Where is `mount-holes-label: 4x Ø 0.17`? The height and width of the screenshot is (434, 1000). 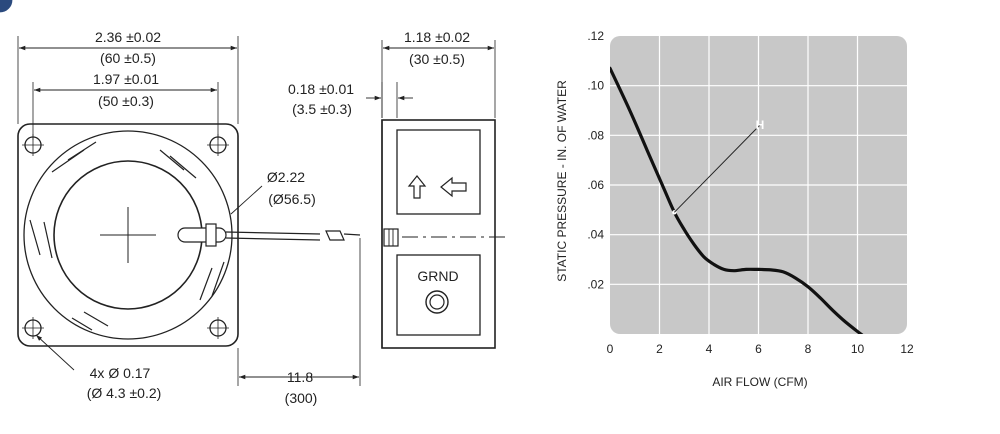 mount-holes-label: 4x Ø 0.17 is located at coordinates (120, 373).